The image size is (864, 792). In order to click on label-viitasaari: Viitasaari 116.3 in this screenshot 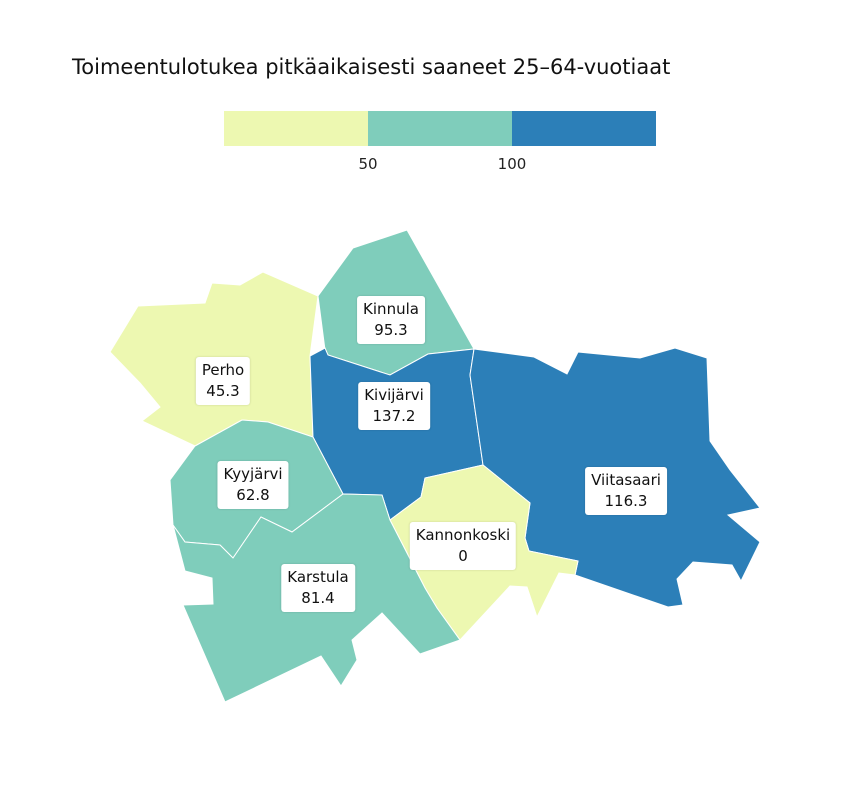, I will do `click(626, 491)`.